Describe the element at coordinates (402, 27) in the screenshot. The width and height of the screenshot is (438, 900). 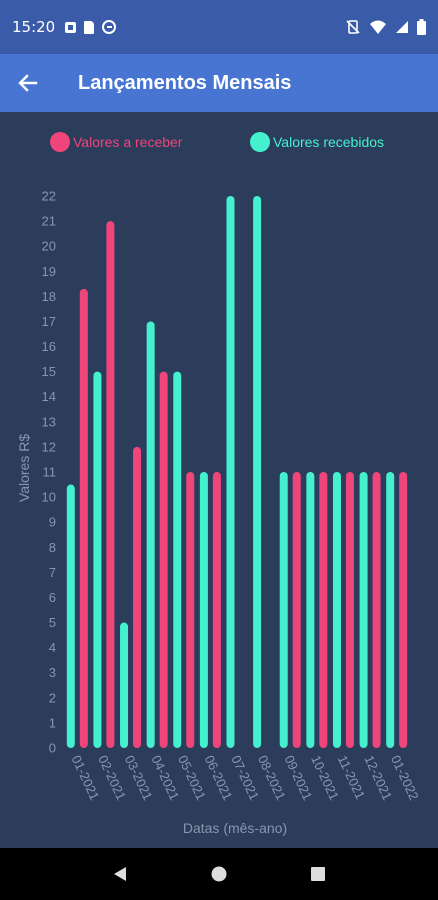
I see `signal-icon` at that location.